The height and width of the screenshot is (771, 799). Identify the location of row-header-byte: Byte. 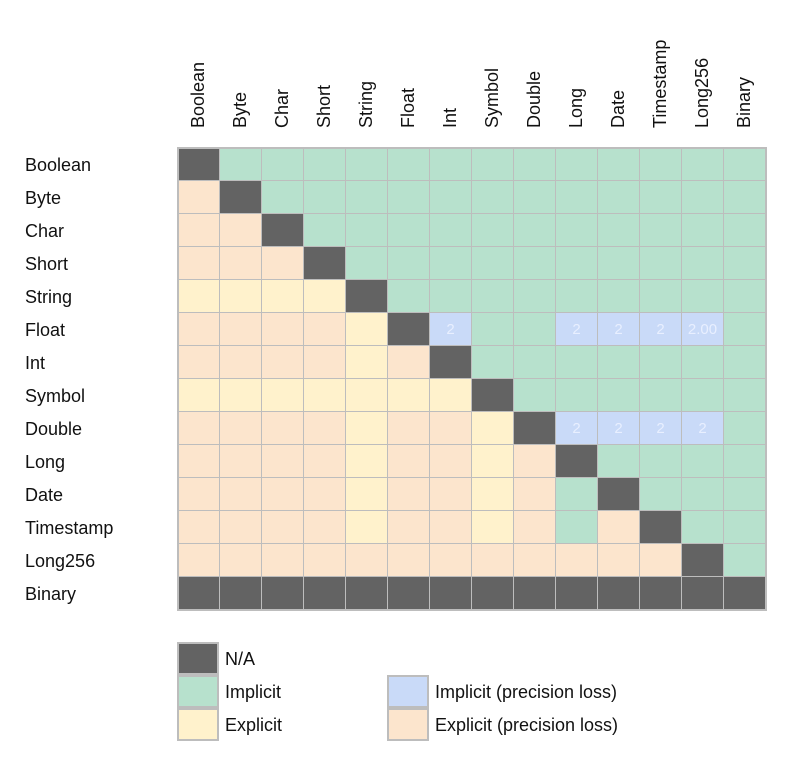
(43, 198).